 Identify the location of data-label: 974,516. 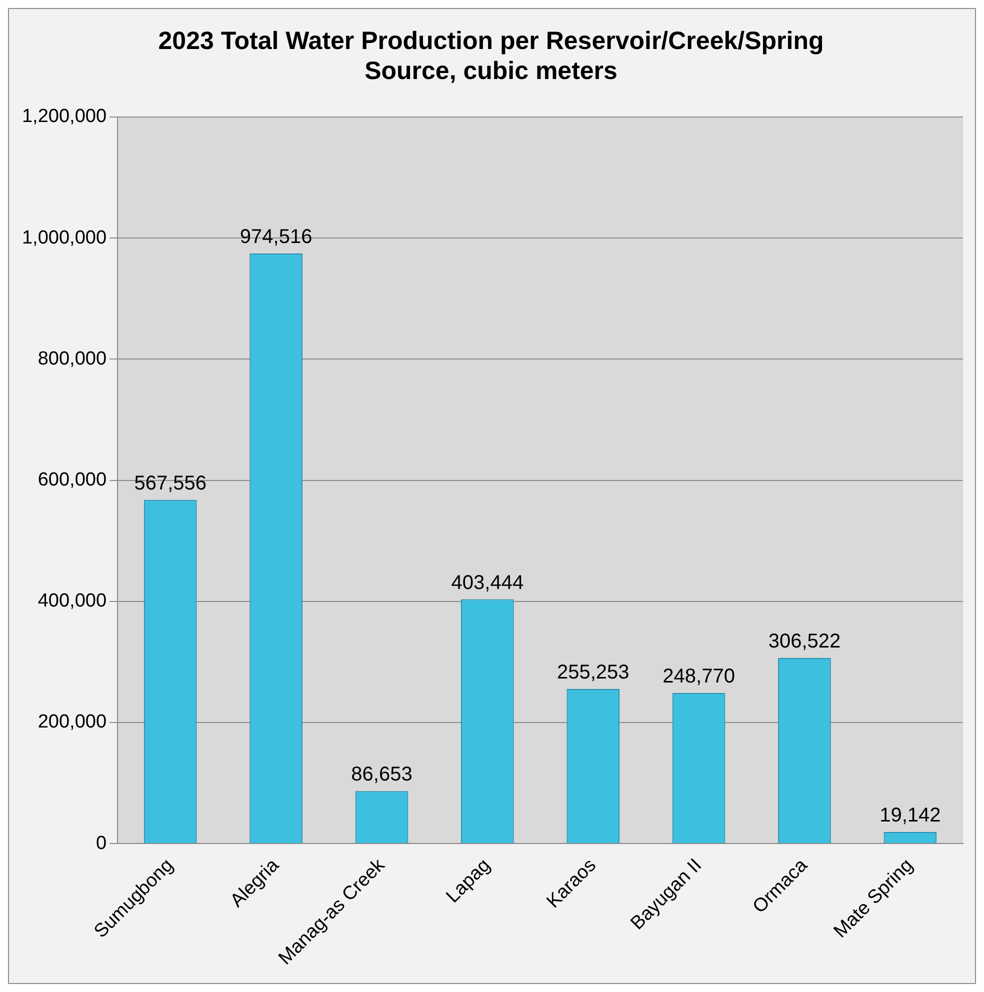
(276, 237).